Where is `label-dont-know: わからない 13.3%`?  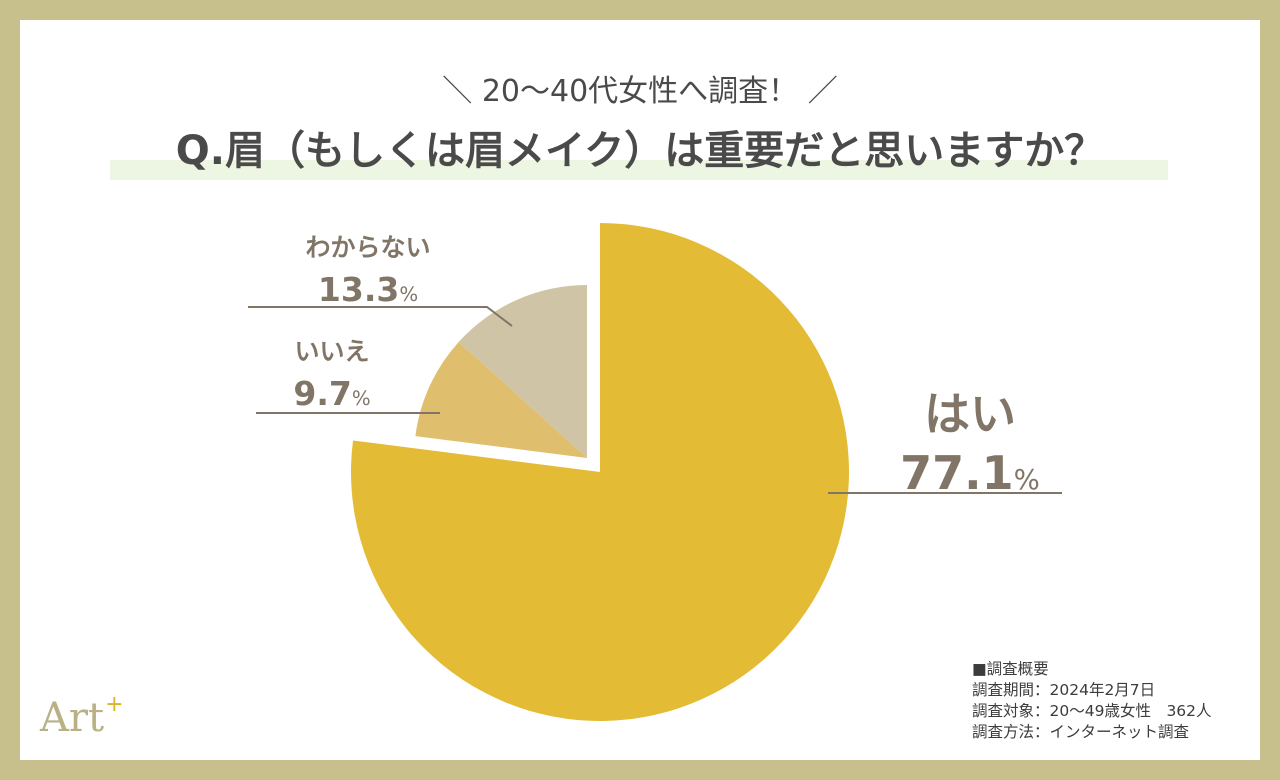
label-dont-know: わからない 13.3% is located at coordinates (368, 268).